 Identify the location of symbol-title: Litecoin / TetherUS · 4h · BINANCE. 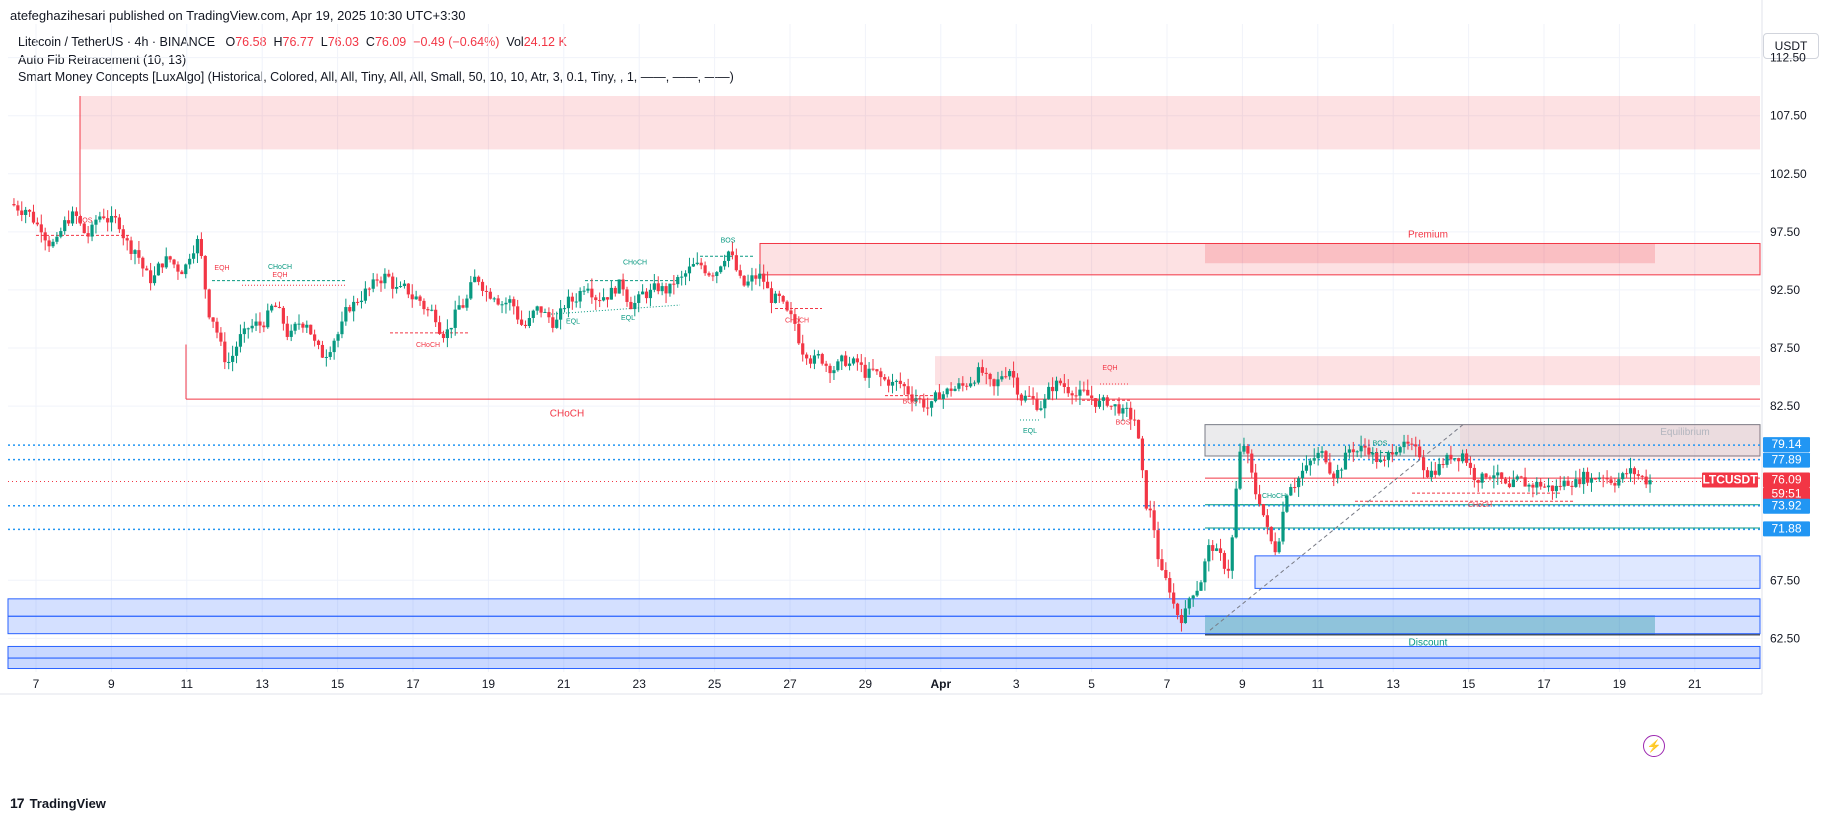
(117, 42).